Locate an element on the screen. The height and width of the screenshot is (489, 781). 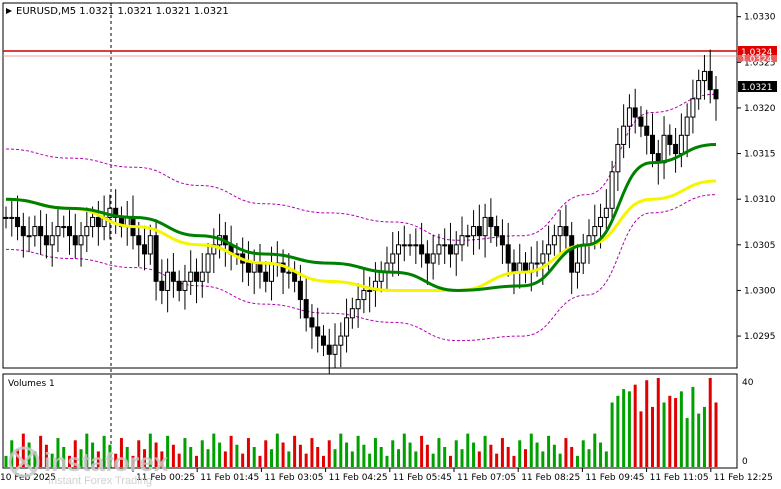
y-tick-label: 1.0310 is located at coordinates (760, 200).